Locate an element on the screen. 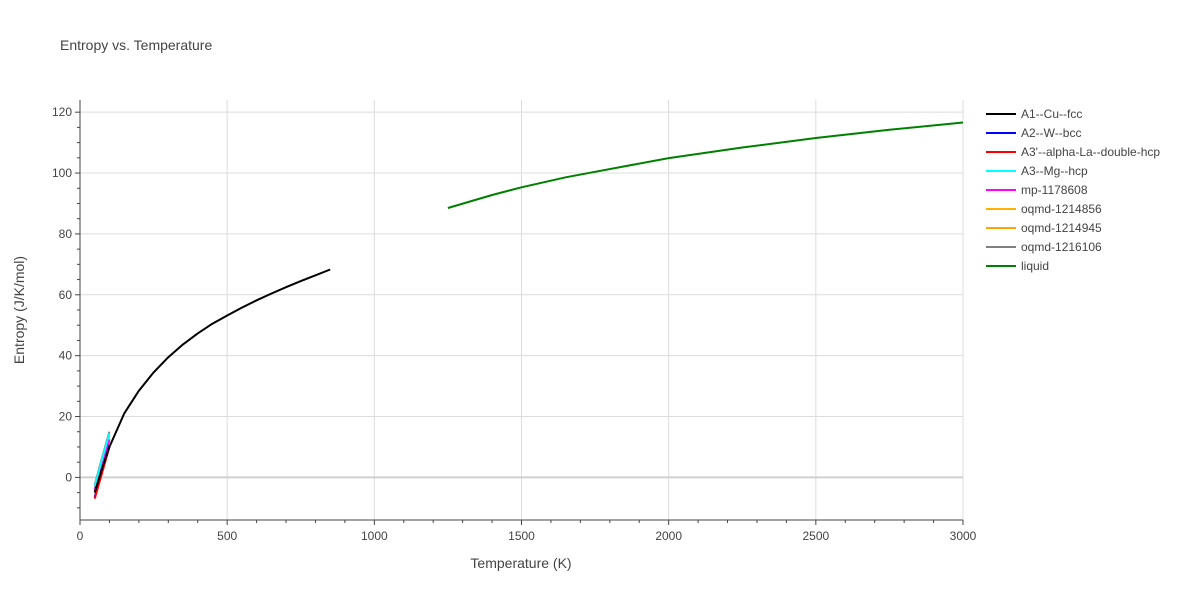 This screenshot has width=1200, height=600. y-tick-label: 80 is located at coordinates (66, 234).